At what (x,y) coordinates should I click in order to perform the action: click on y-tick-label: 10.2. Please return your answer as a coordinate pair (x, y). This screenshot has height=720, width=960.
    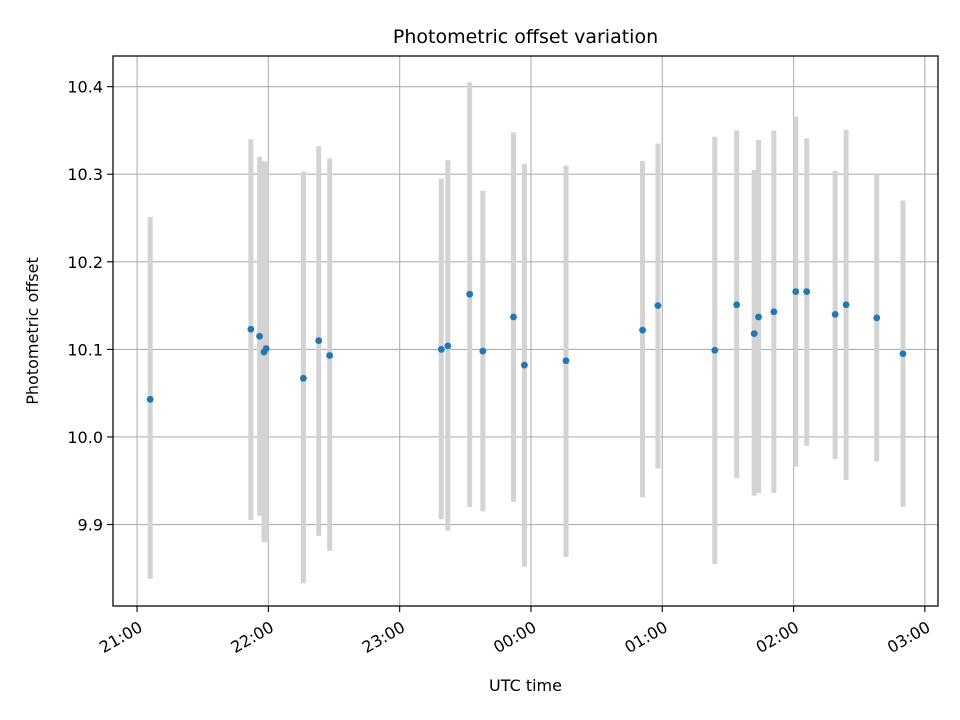
    Looking at the image, I should click on (85, 262).